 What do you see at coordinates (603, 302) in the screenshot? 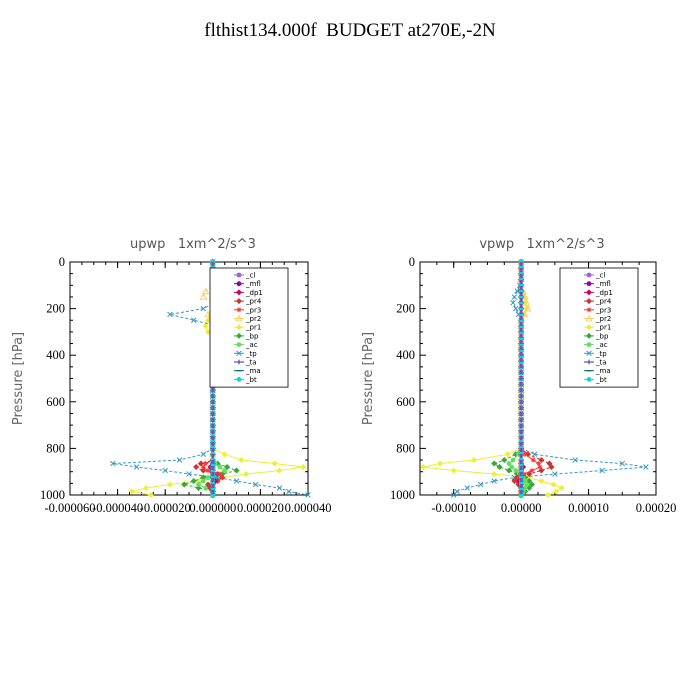
I see `legend-label-pr4: _pr4` at bounding box center [603, 302].